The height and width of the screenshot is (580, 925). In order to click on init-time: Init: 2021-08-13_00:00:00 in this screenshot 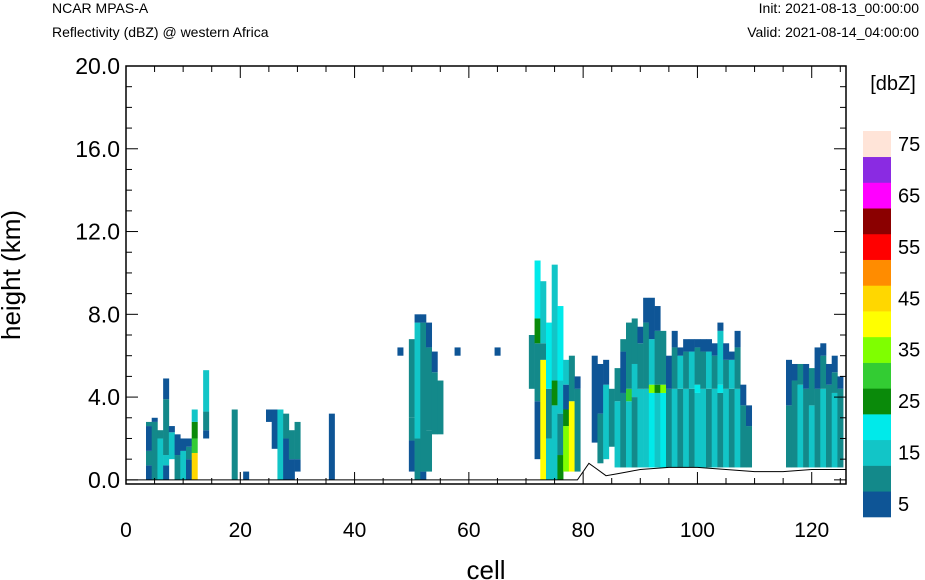, I will do `click(838, 8)`.